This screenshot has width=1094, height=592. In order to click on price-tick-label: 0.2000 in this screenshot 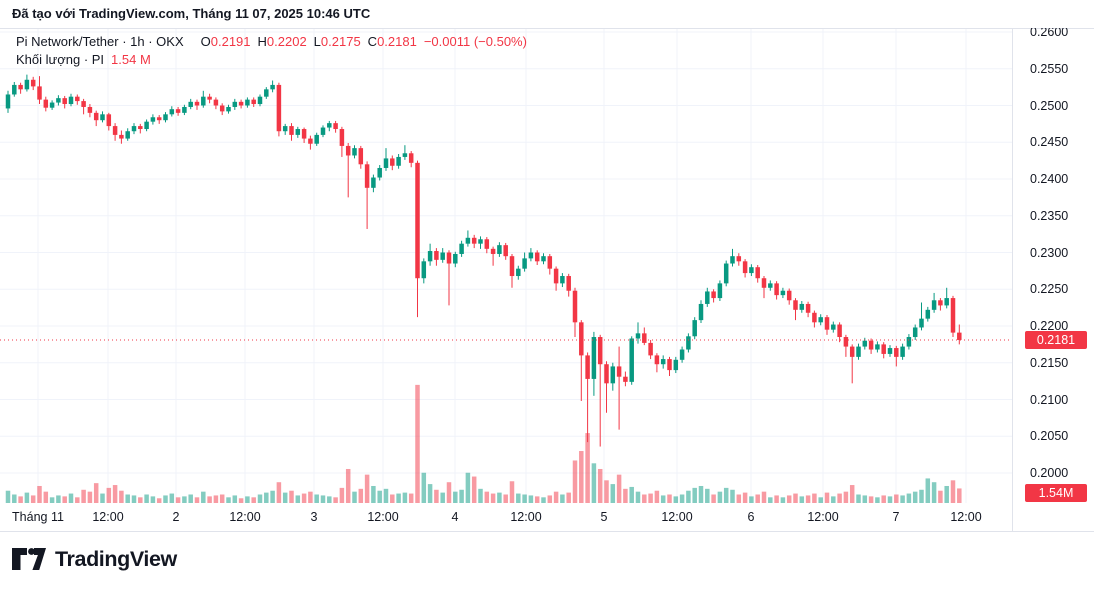, I will do `click(1049, 473)`.